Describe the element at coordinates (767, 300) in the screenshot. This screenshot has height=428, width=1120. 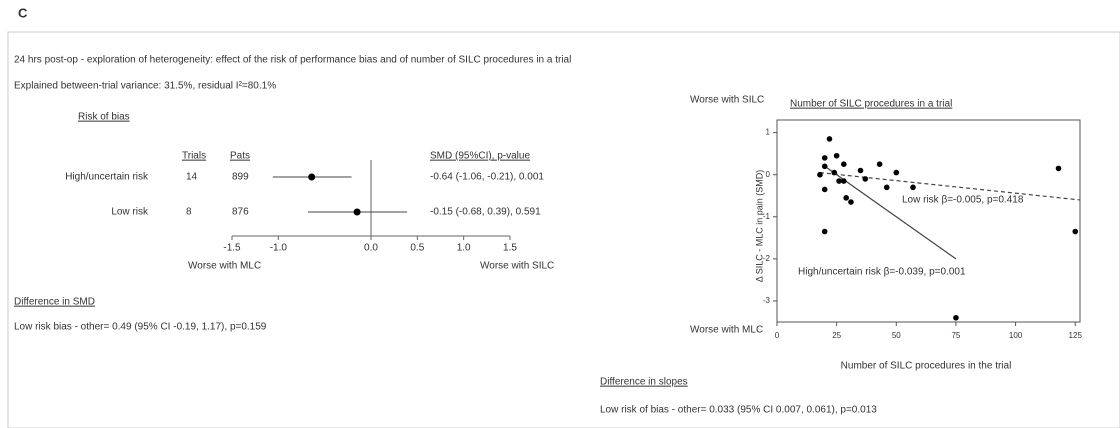
I see `y-tick-label: -3` at that location.